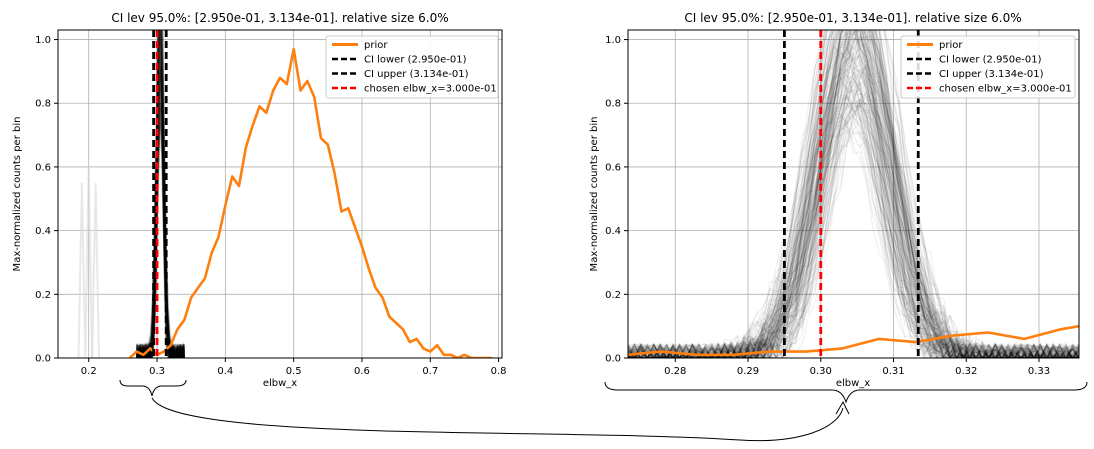 Image resolution: width=1094 pixels, height=449 pixels. Describe the element at coordinates (294, 371) in the screenshot. I see `left-x-tick-label: 0.5` at that location.